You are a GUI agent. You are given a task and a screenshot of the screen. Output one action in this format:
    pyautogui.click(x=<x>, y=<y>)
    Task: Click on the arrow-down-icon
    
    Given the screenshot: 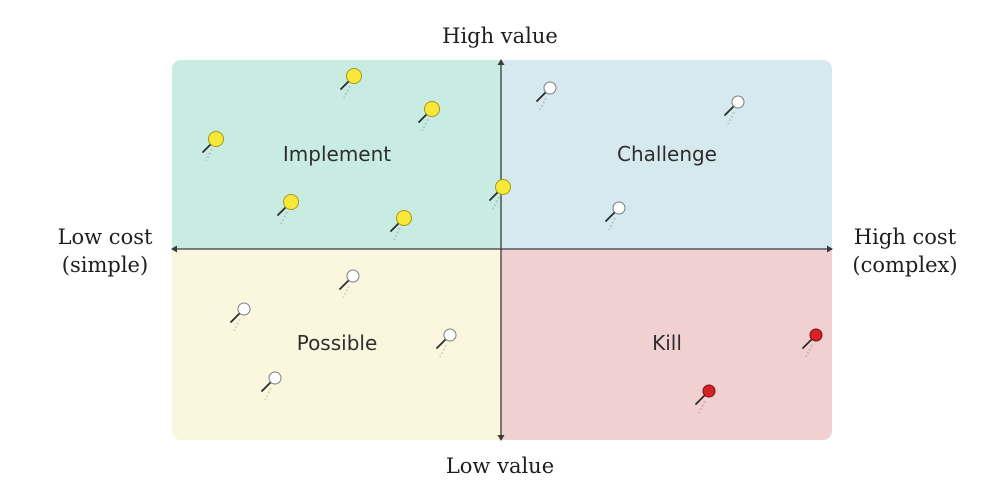 What is the action you would take?
    pyautogui.click(x=501, y=438)
    